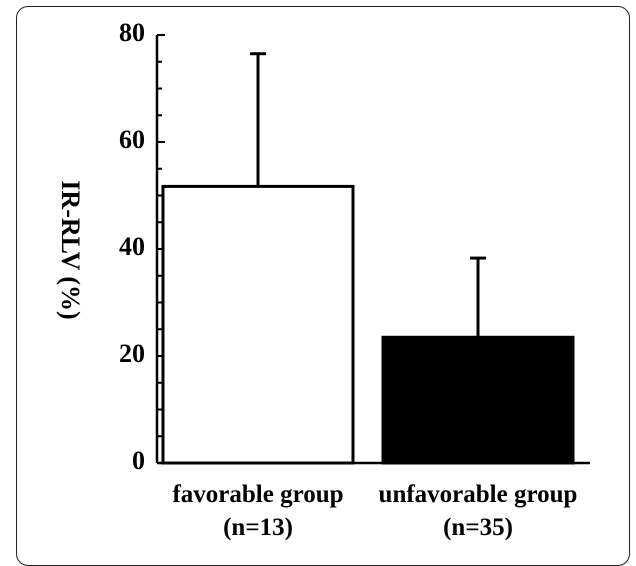 The width and height of the screenshot is (636, 566). I want to click on y-tick-label: 80, so click(132, 32).